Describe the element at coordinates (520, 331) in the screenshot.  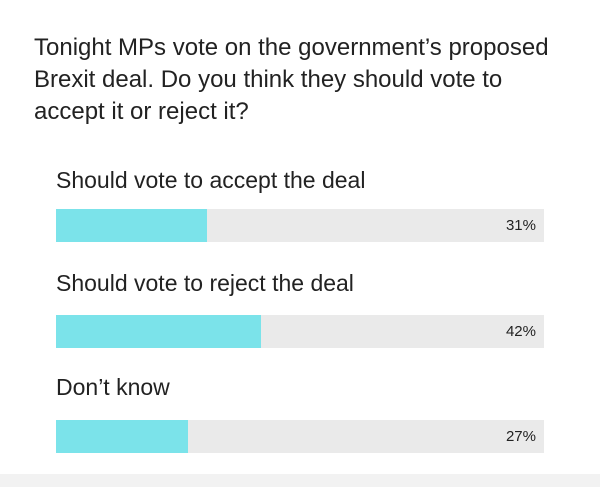
I see `data-label: 42%` at that location.